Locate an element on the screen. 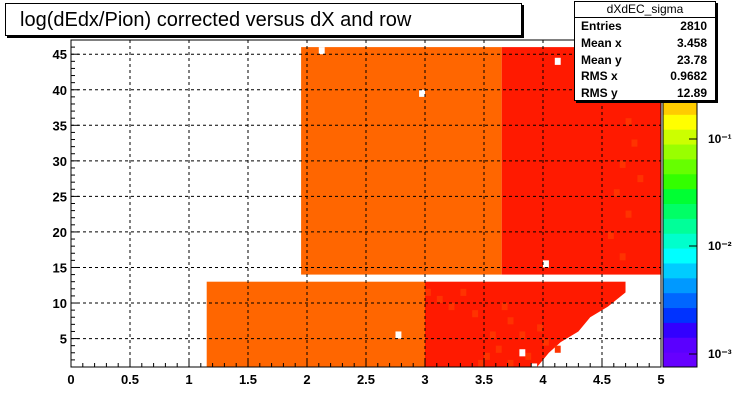 The image size is (735, 408). x-tick-label: 1.5 is located at coordinates (248, 379).